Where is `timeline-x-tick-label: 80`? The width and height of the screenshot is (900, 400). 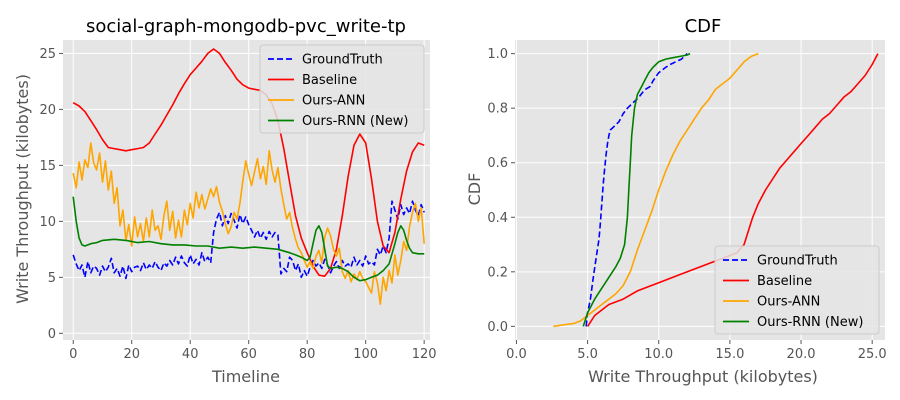 timeline-x-tick-label: 80 is located at coordinates (307, 354).